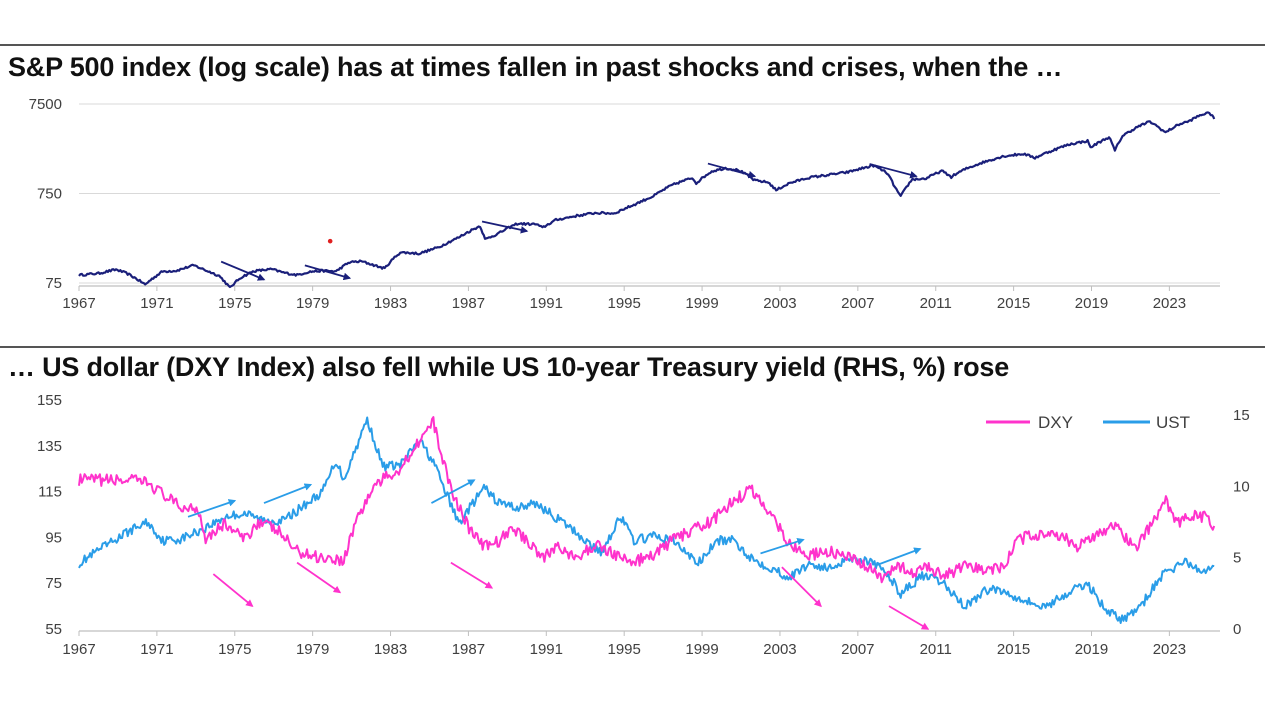 This screenshot has height=720, width=1280. Describe the element at coordinates (49, 194) in the screenshot. I see `top-y-tick-label: 750` at that location.